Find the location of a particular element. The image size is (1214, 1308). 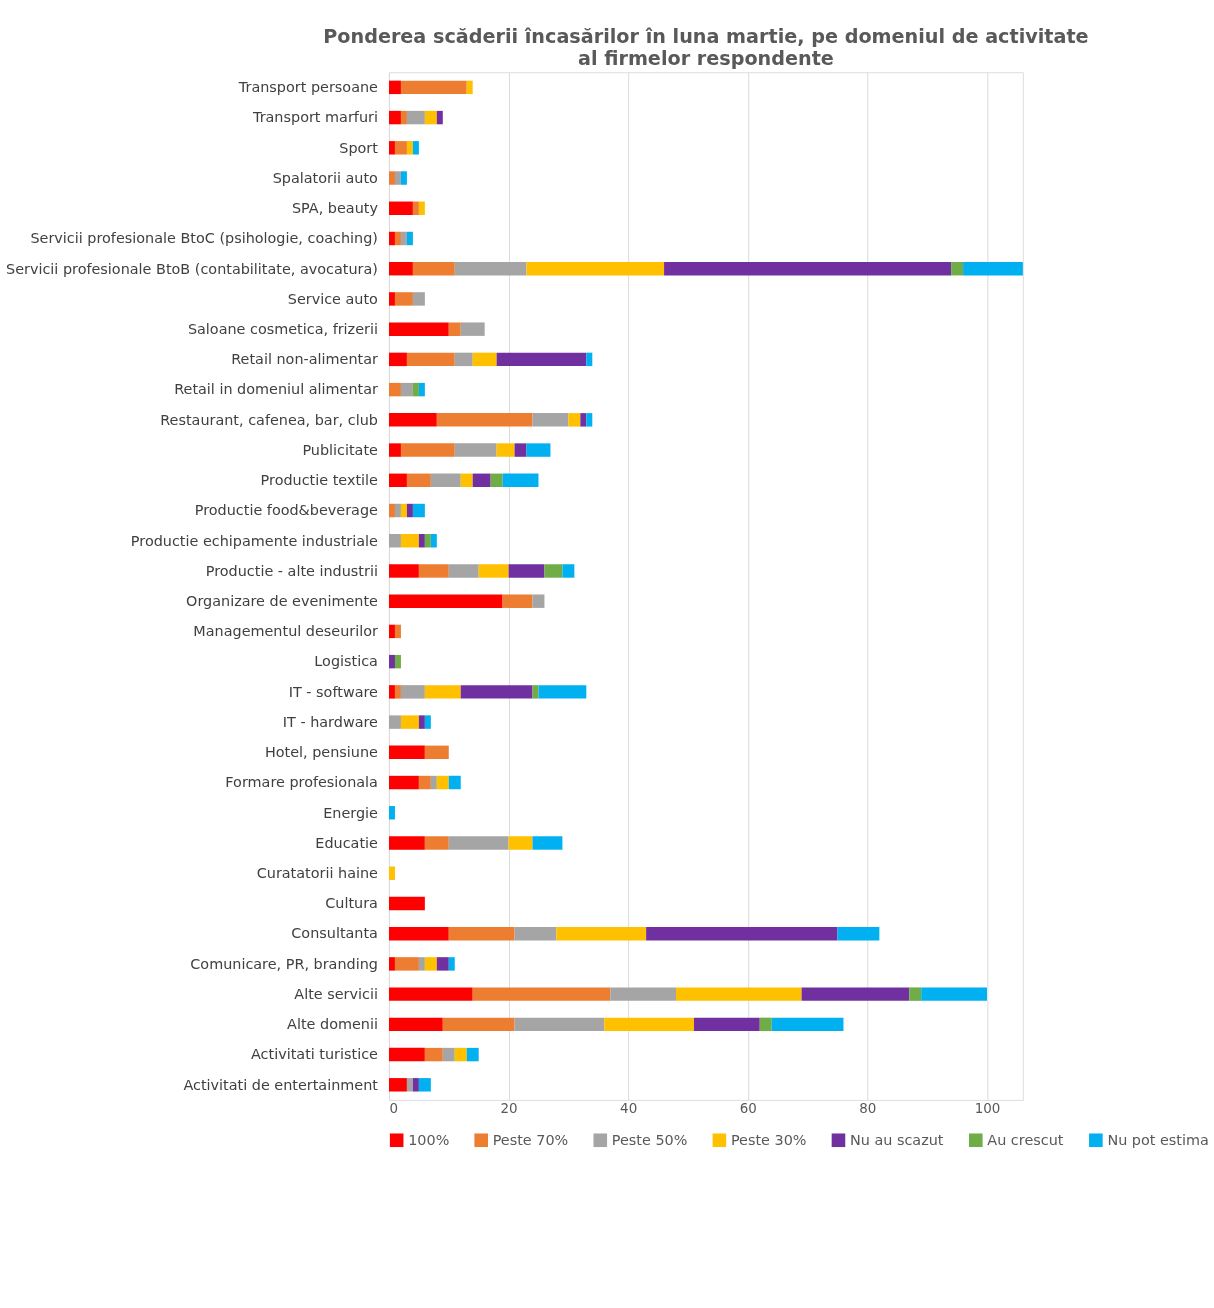

legend-label: Peste 30% is located at coordinates (768, 1140).